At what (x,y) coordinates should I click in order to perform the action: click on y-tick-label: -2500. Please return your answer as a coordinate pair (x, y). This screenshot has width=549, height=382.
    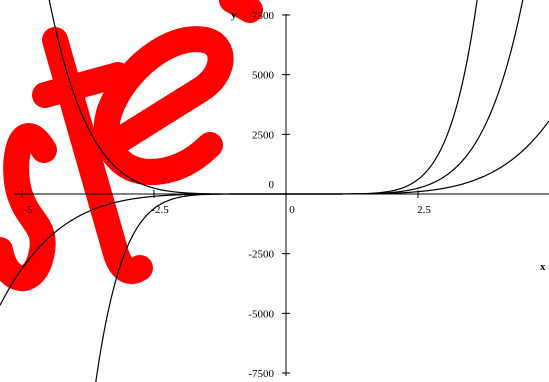
    Looking at the image, I should click on (261, 255).